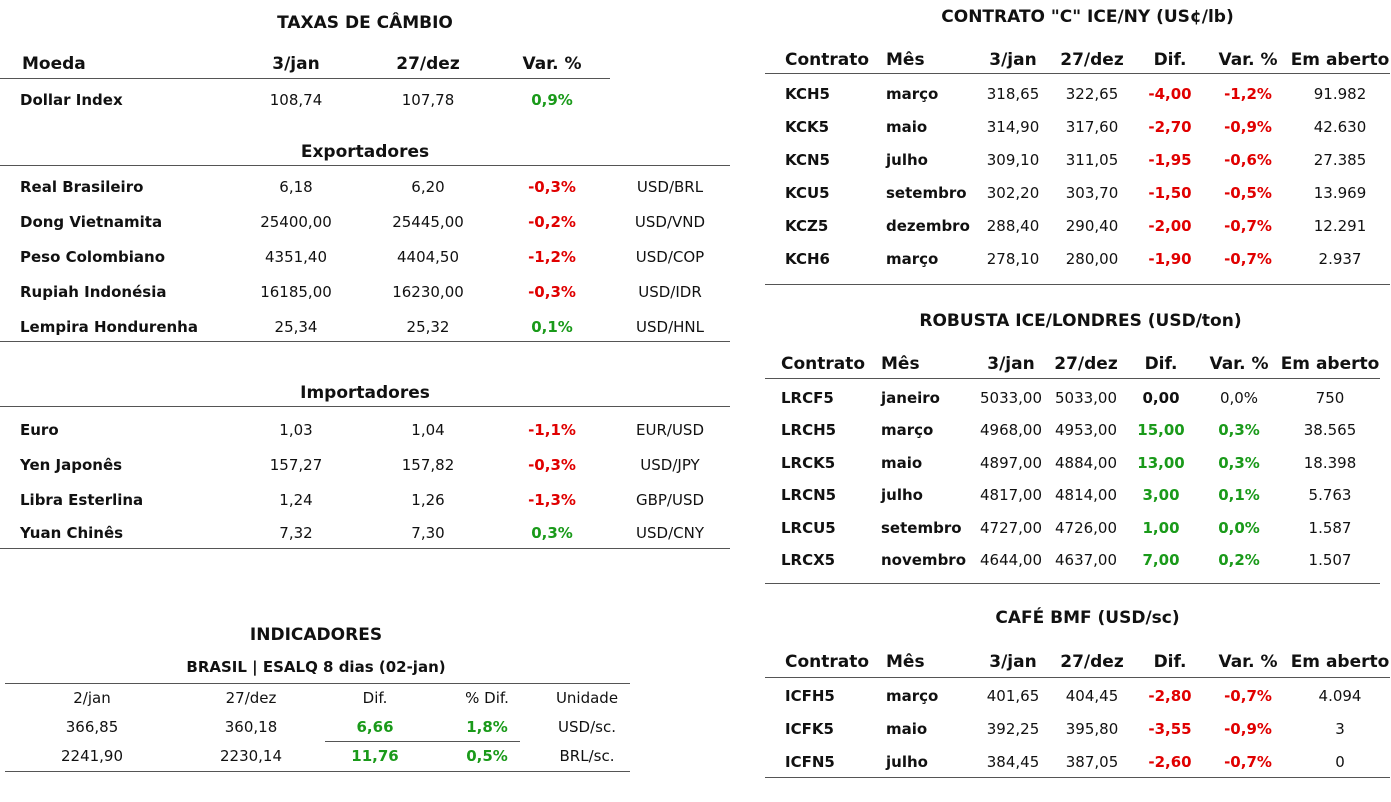 Image resolution: width=1391 pixels, height=802 pixels. What do you see at coordinates (907, 127) in the screenshot?
I see `cell: maio` at bounding box center [907, 127].